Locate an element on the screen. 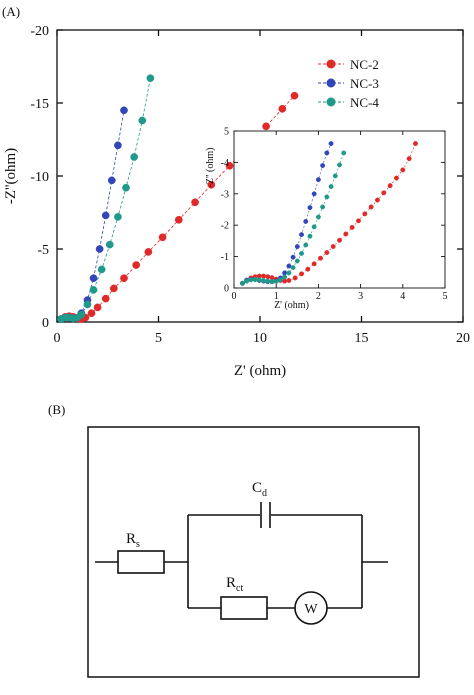  y-axis-label: -Z''(ohm) is located at coordinates (11, 176).